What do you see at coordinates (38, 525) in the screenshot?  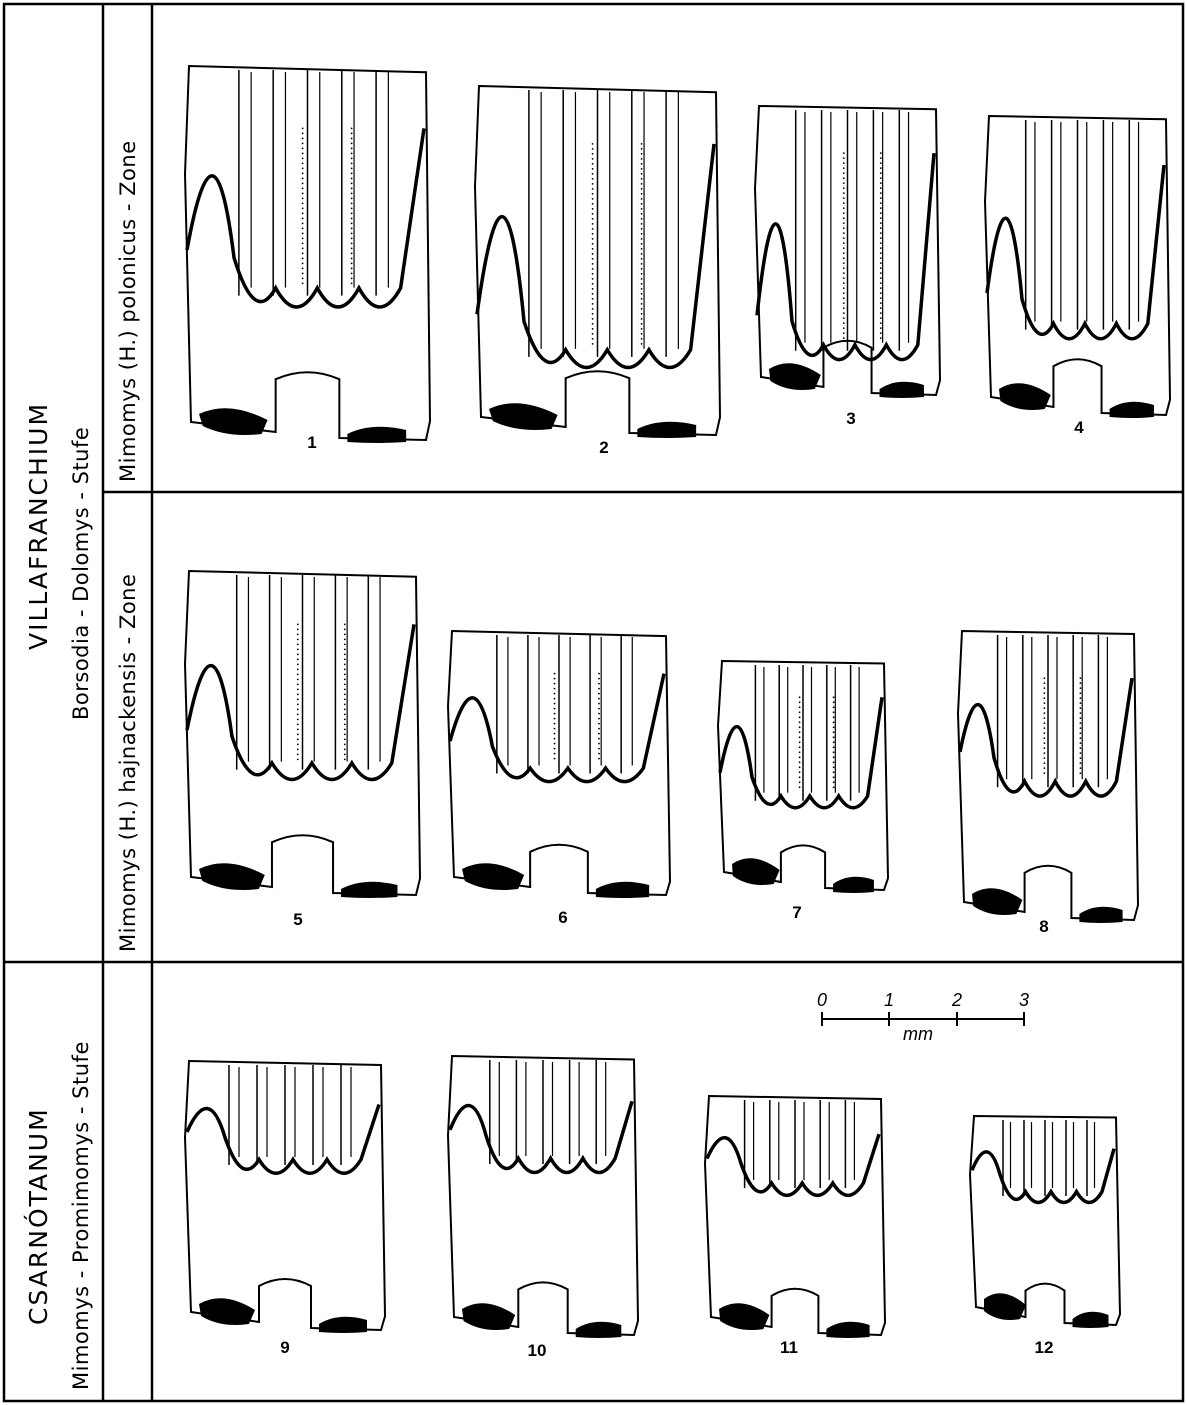 I see `stage-label-villafranchium: VILLAFRANCHIUM` at bounding box center [38, 525].